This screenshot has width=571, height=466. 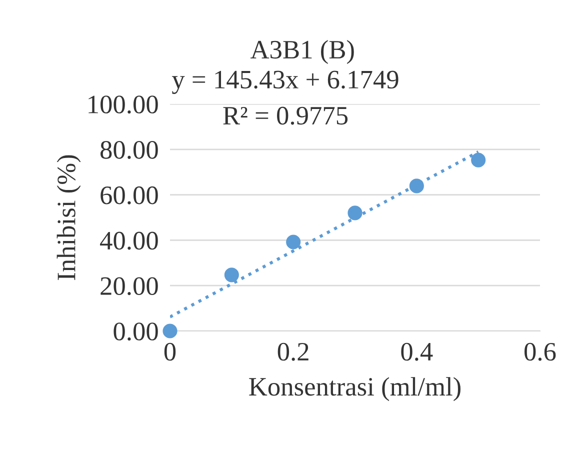 I want to click on annotation: R² = 0.9775, so click(x=285, y=115).